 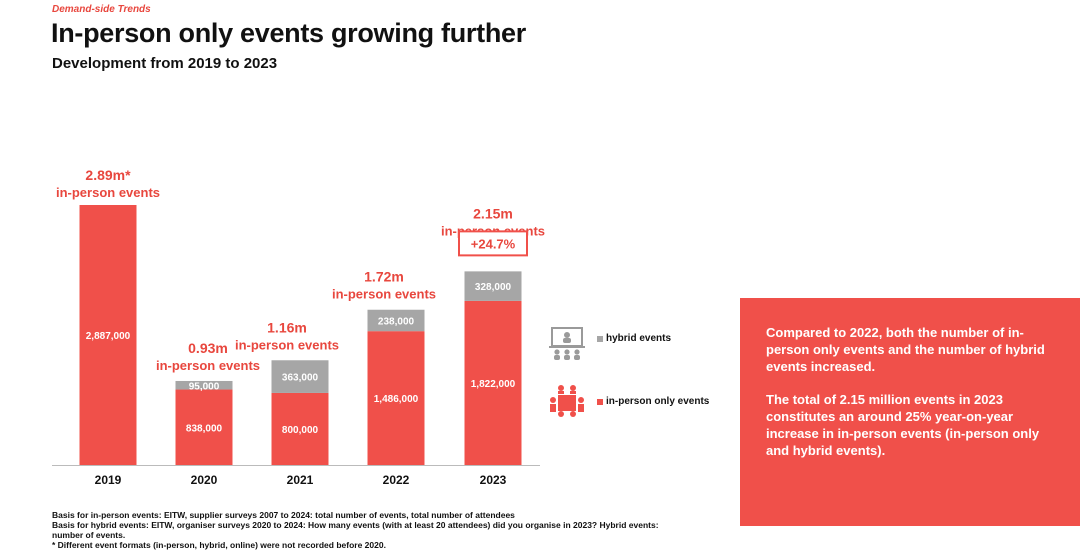 I want to click on x-tick-2019: 2019, so click(x=108, y=480).